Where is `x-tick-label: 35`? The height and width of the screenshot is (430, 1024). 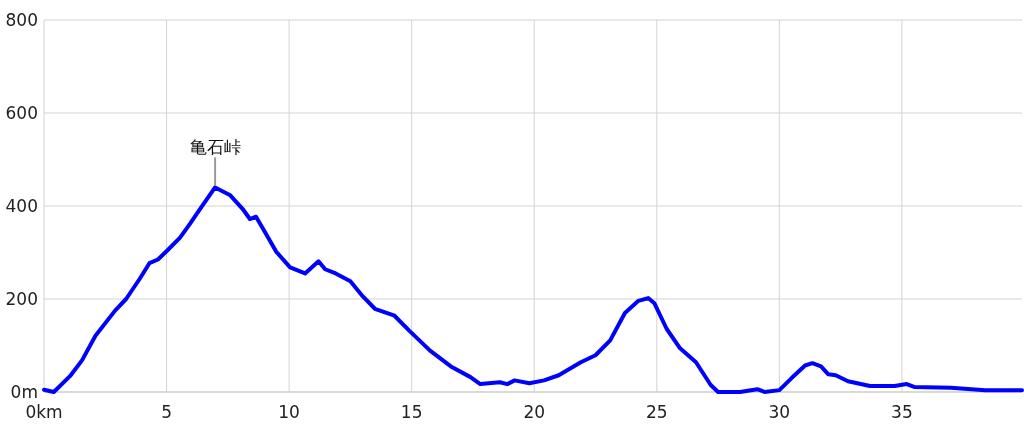
x-tick-label: 35 is located at coordinates (902, 412).